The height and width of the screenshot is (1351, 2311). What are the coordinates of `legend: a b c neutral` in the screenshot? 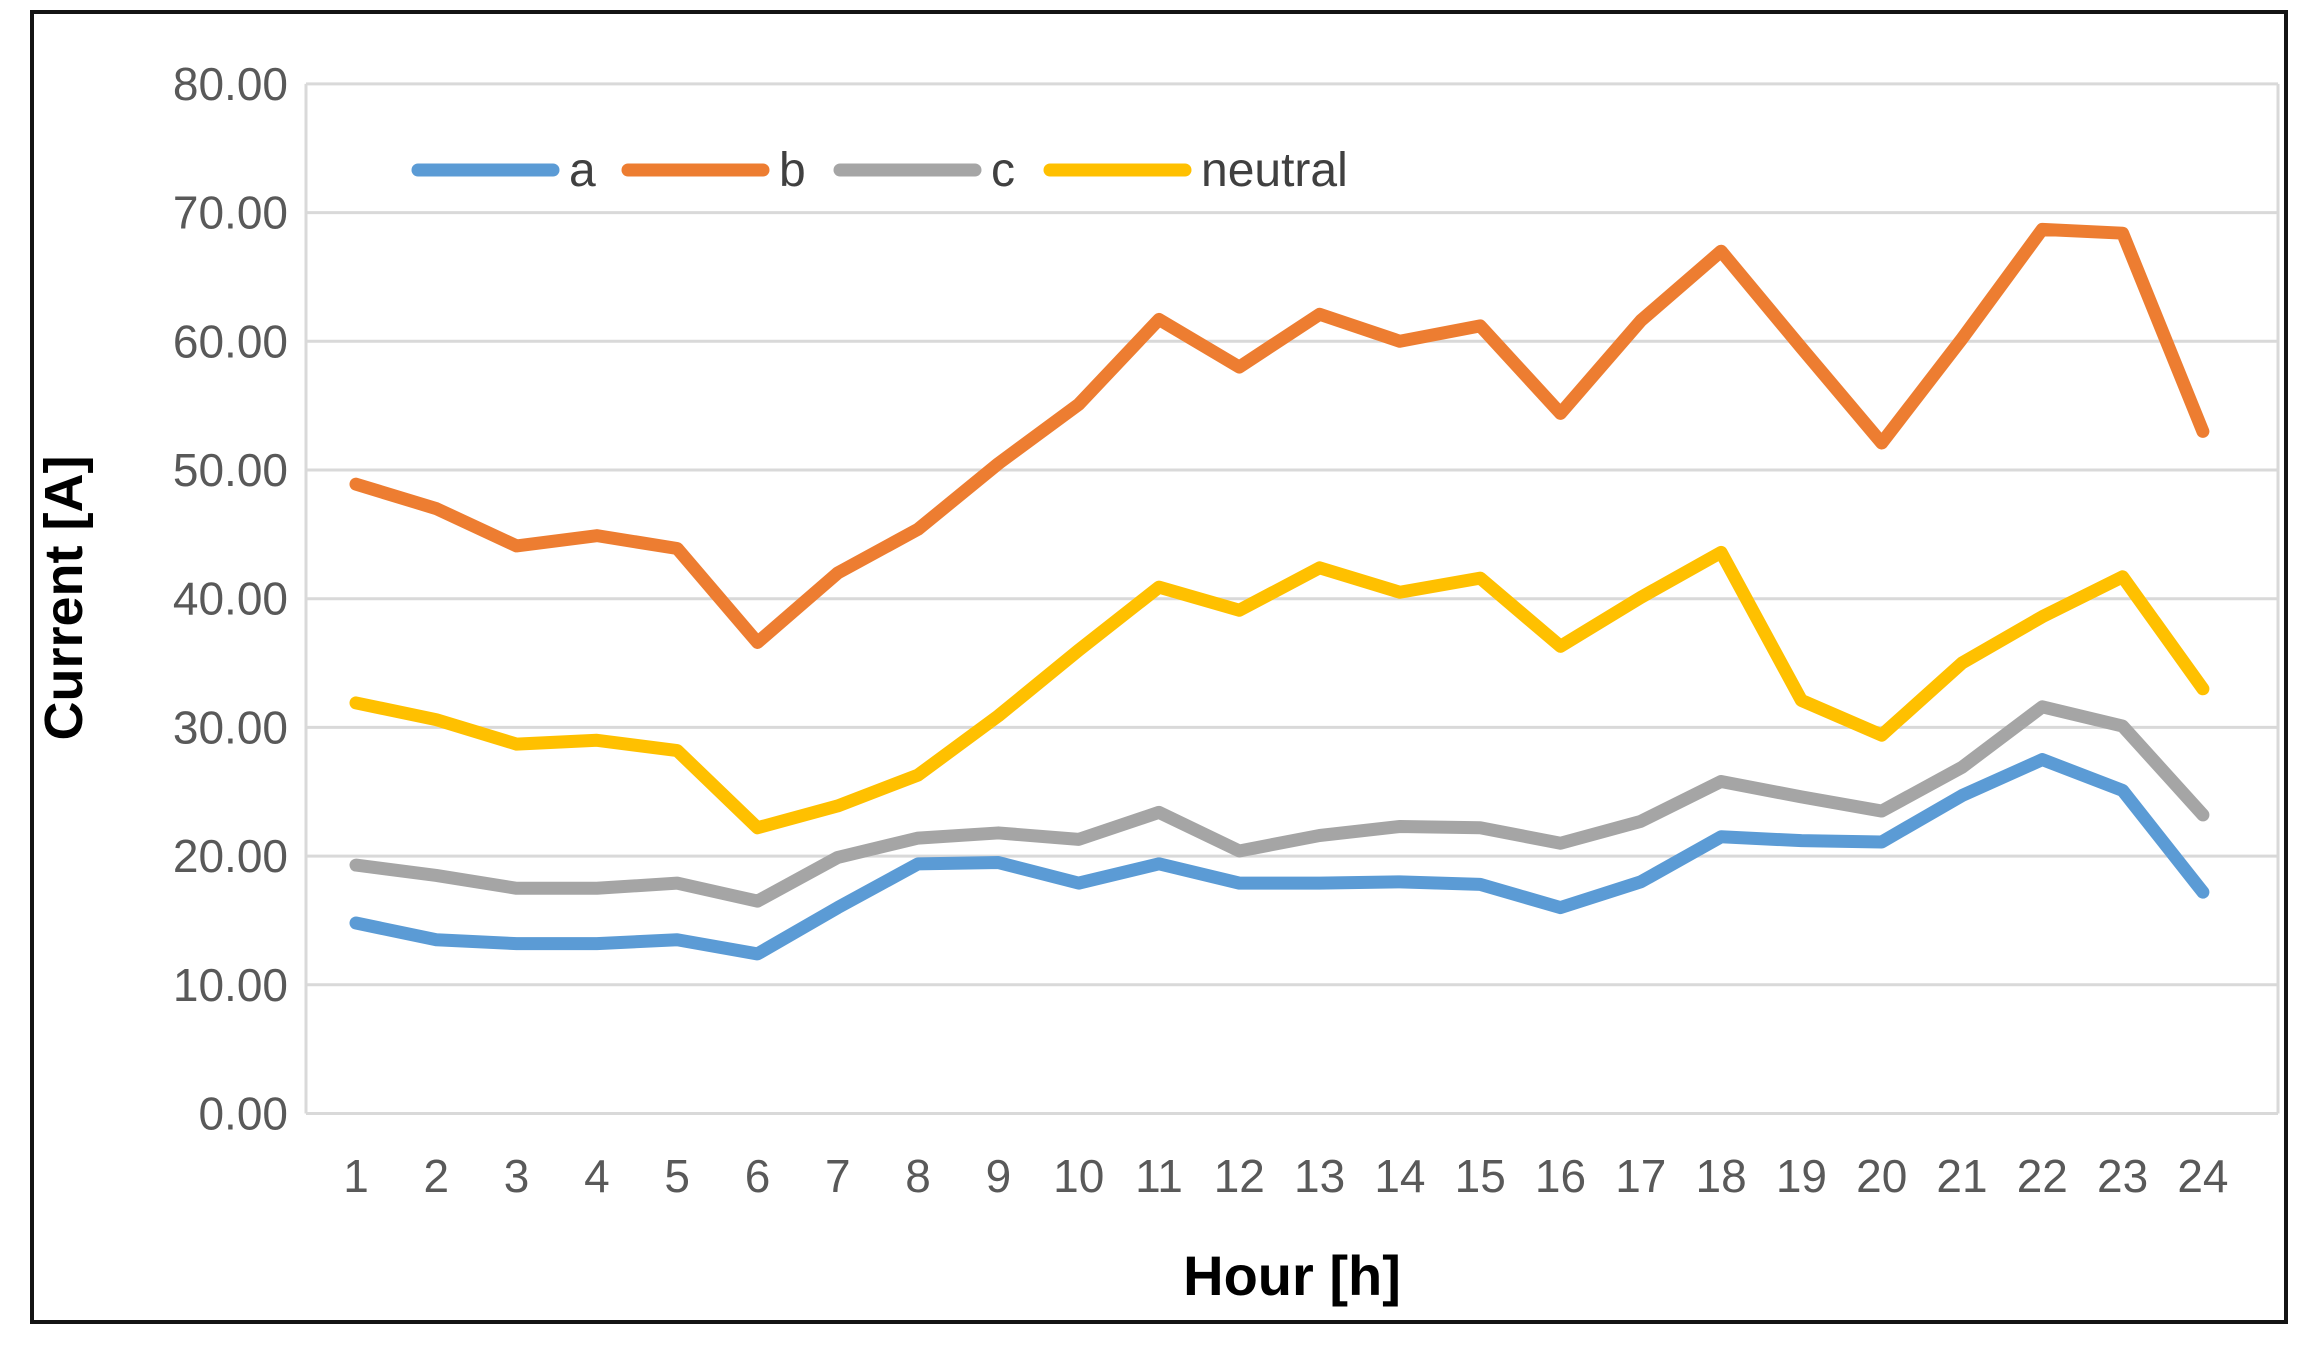 It's located at (879, 170).